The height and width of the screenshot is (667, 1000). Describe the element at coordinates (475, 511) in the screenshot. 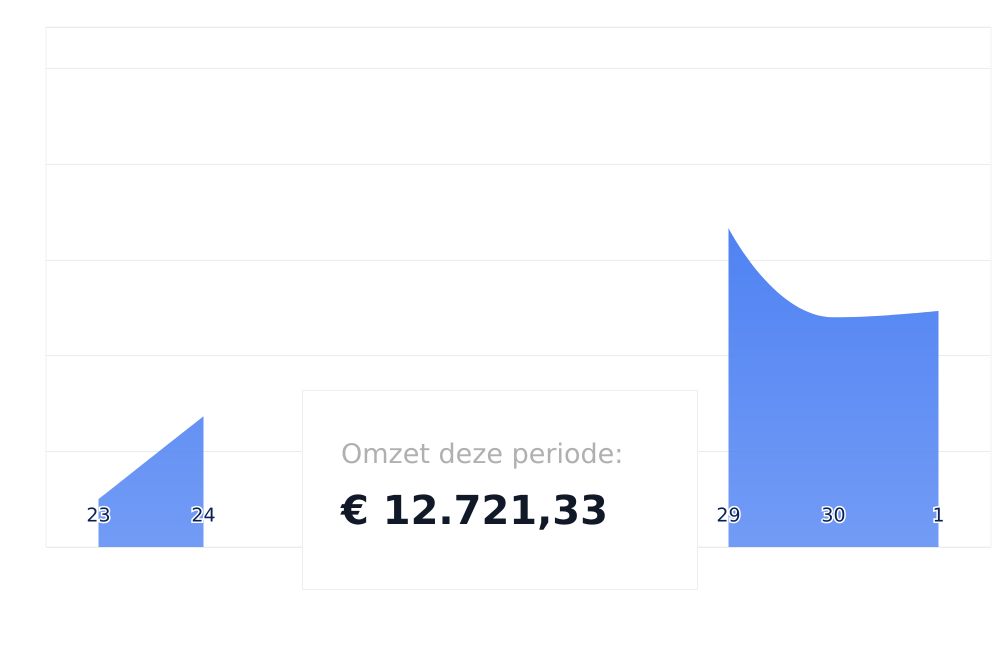

I see `annotation: € 12.721,33` at that location.